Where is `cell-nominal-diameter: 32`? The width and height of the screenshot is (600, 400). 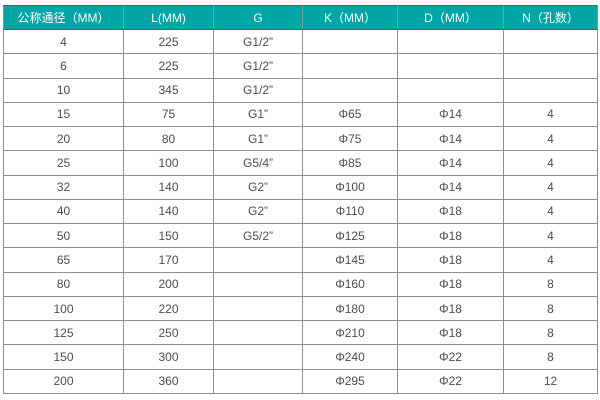 cell-nominal-diameter: 32 is located at coordinates (63, 187).